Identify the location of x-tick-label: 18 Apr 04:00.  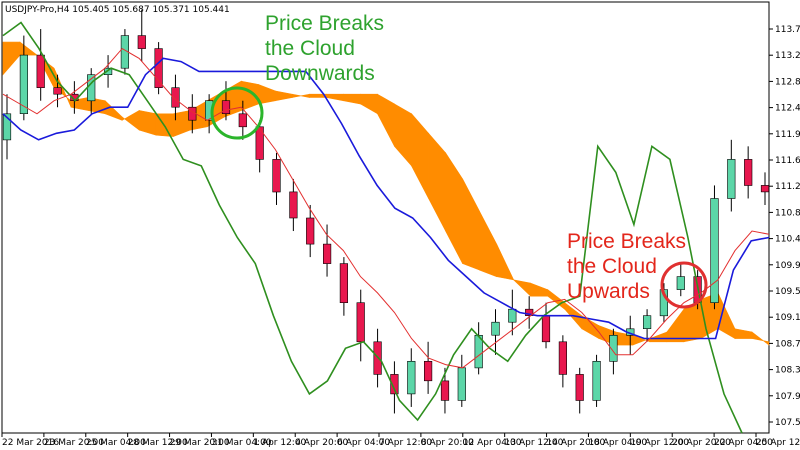
(617, 443).